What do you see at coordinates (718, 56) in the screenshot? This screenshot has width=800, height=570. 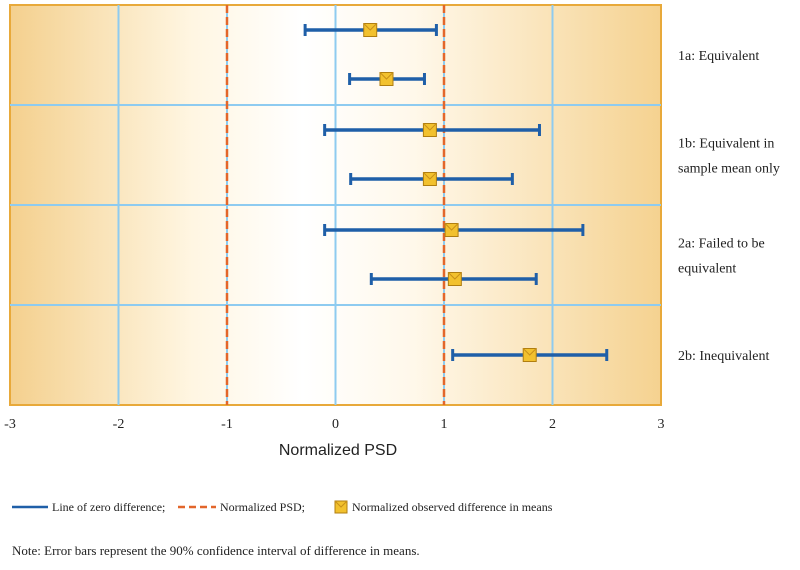 I see `group-label: 1a: Equivalent` at bounding box center [718, 56].